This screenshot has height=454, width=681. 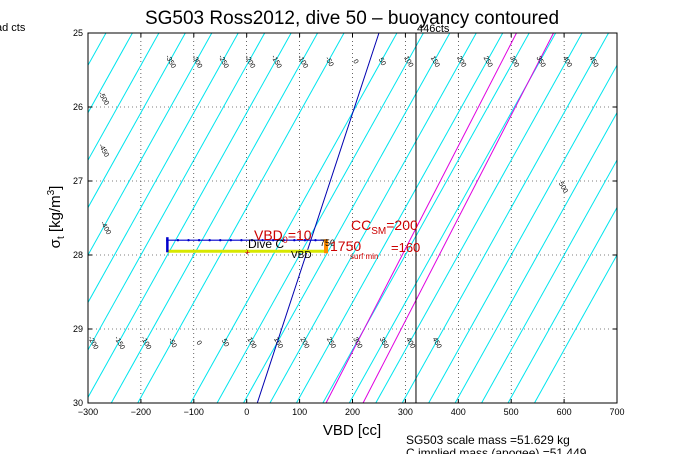 What do you see at coordinates (266, 244) in the screenshot?
I see `dive-c-annotation: Dive C` at bounding box center [266, 244].